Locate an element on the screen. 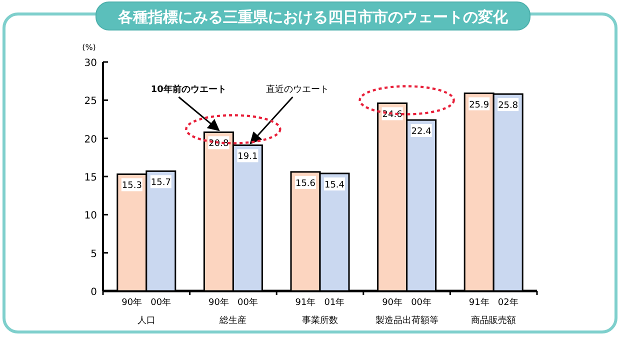 Image resolution: width=626 pixels, height=337 pixels. y-axis-title: (%) is located at coordinates (89, 47).